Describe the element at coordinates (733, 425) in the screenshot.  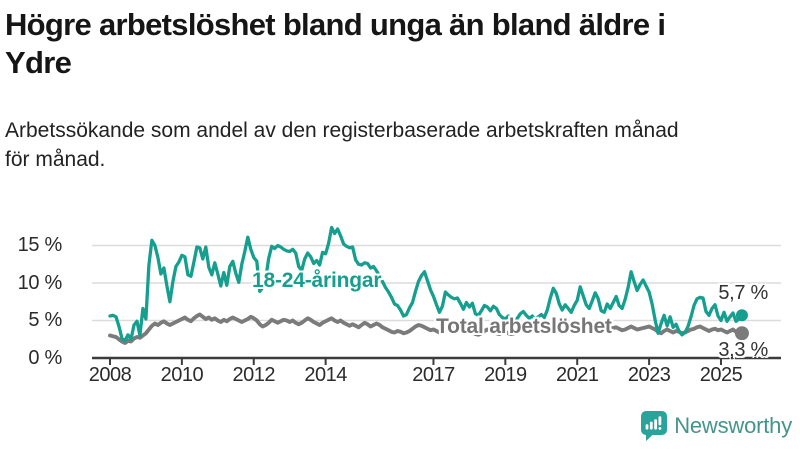
I see `brand-name: Newsworthy` at that location.